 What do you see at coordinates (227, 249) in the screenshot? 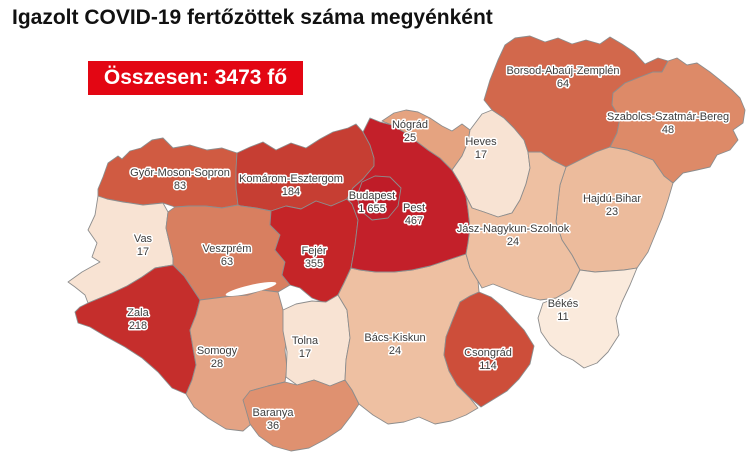
I see `county-name-label: Veszprém` at bounding box center [227, 249].